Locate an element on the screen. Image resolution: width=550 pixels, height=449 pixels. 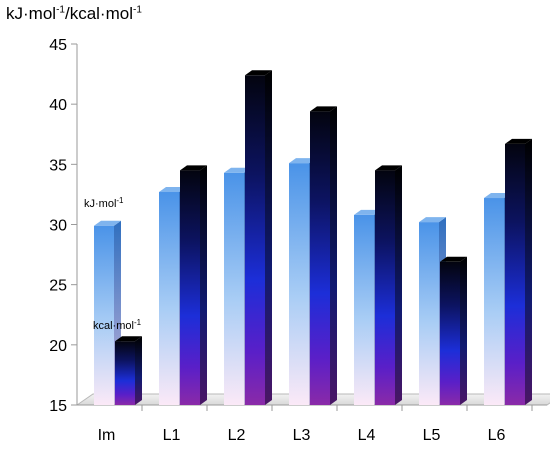
y-axis-unit-title: kJ·mol-1/kcal·mol-1 is located at coordinates (74, 13).